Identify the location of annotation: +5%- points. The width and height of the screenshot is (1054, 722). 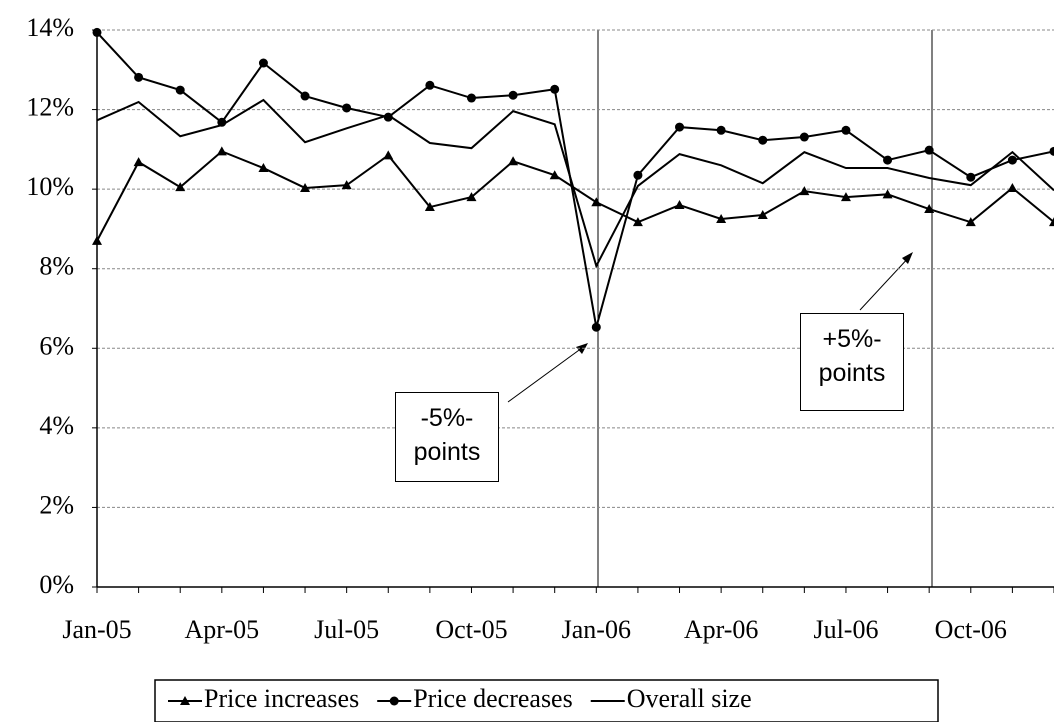
(852, 362).